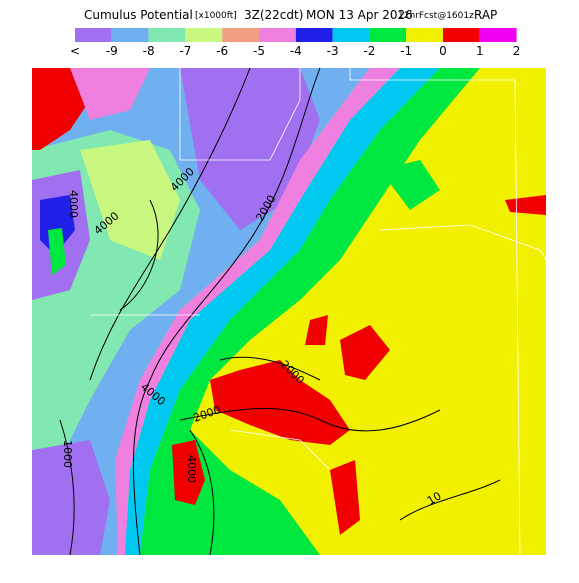 The image size is (579, 583). What do you see at coordinates (149, 51) in the screenshot?
I see `colorbar-label: -8` at bounding box center [149, 51].